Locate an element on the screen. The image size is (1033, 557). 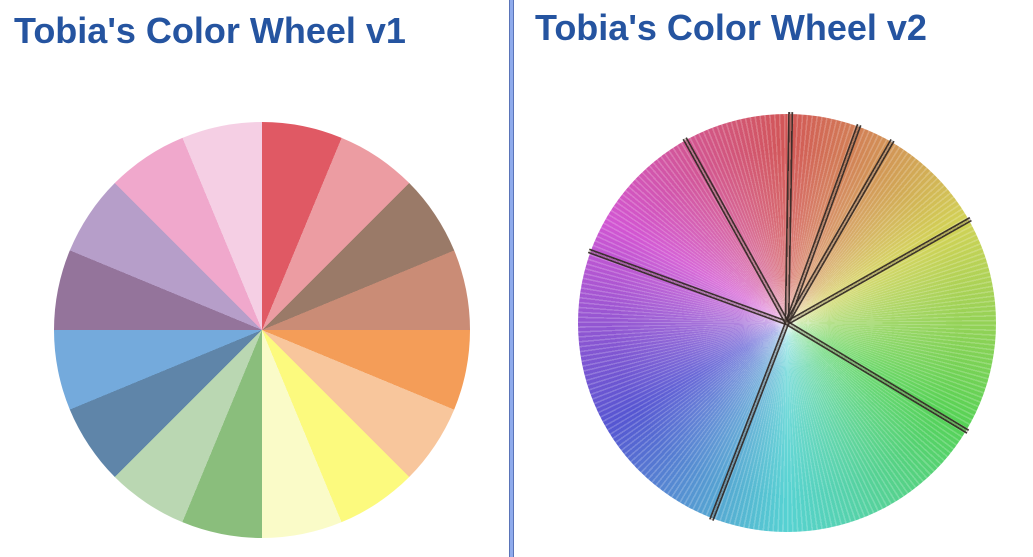
chart-title-v1: Tobia's Color Wheel v1 is located at coordinates (210, 30).